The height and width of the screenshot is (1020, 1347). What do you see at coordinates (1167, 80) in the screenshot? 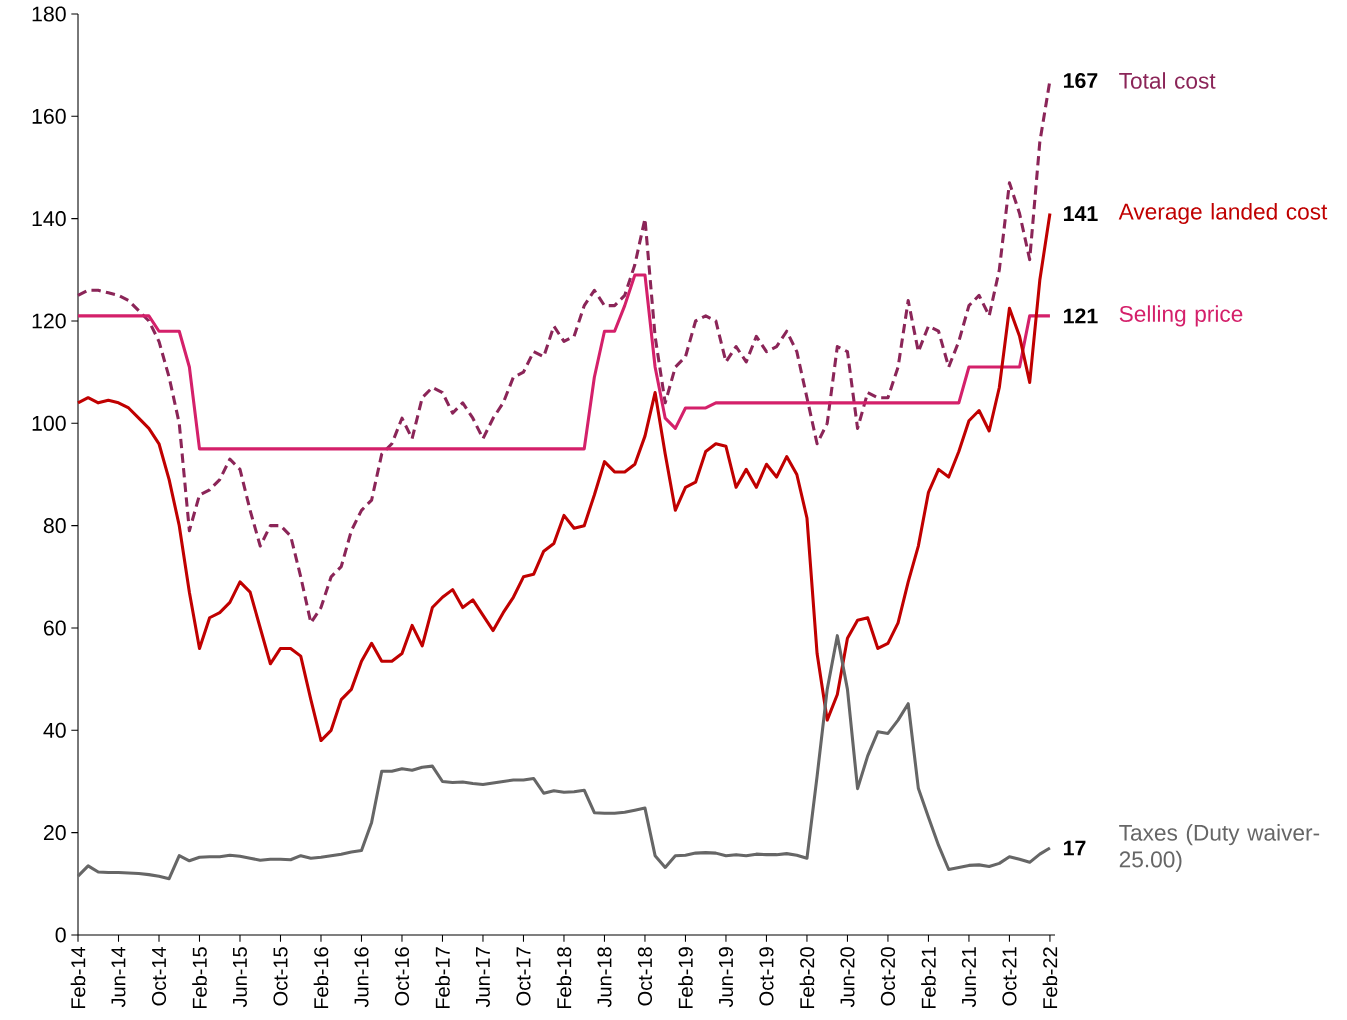
I see `text: Total cost` at bounding box center [1167, 80].